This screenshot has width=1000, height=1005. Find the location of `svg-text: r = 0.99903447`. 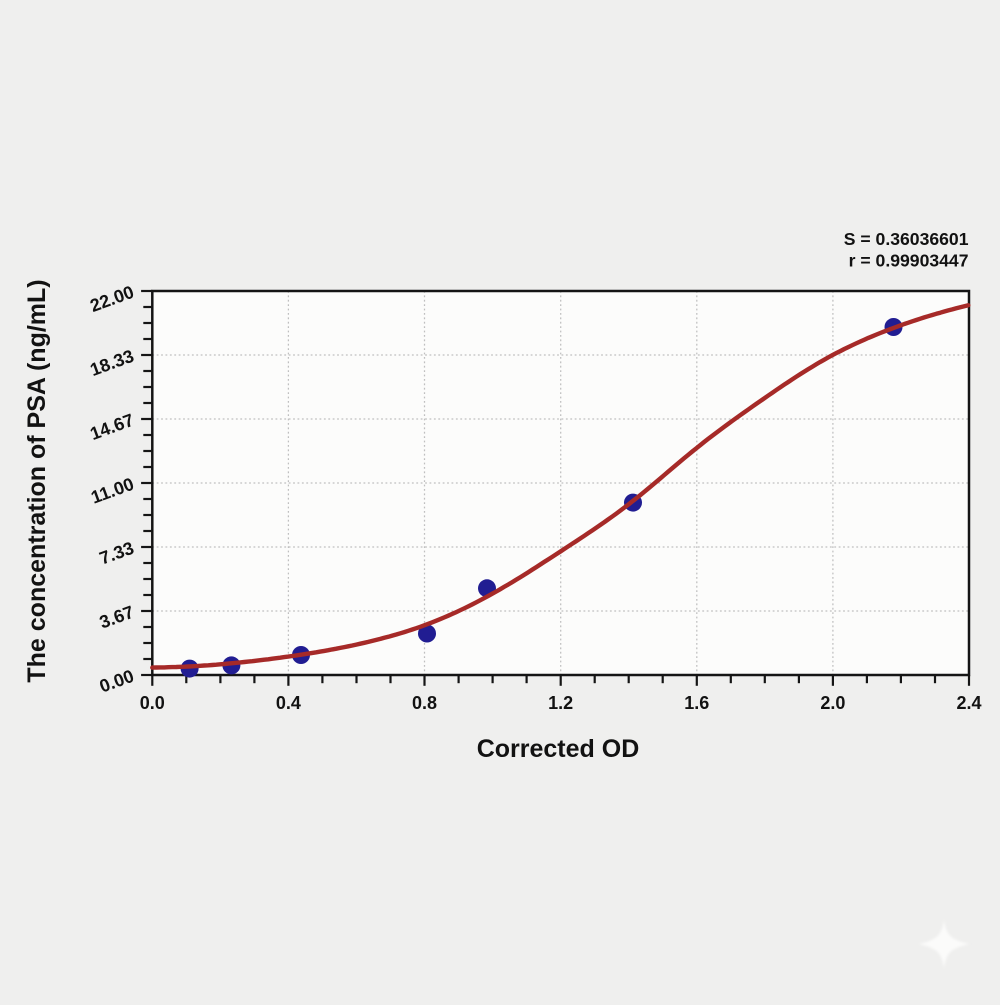

svg-text: r = 0.99903447 is located at coordinates (909, 261).